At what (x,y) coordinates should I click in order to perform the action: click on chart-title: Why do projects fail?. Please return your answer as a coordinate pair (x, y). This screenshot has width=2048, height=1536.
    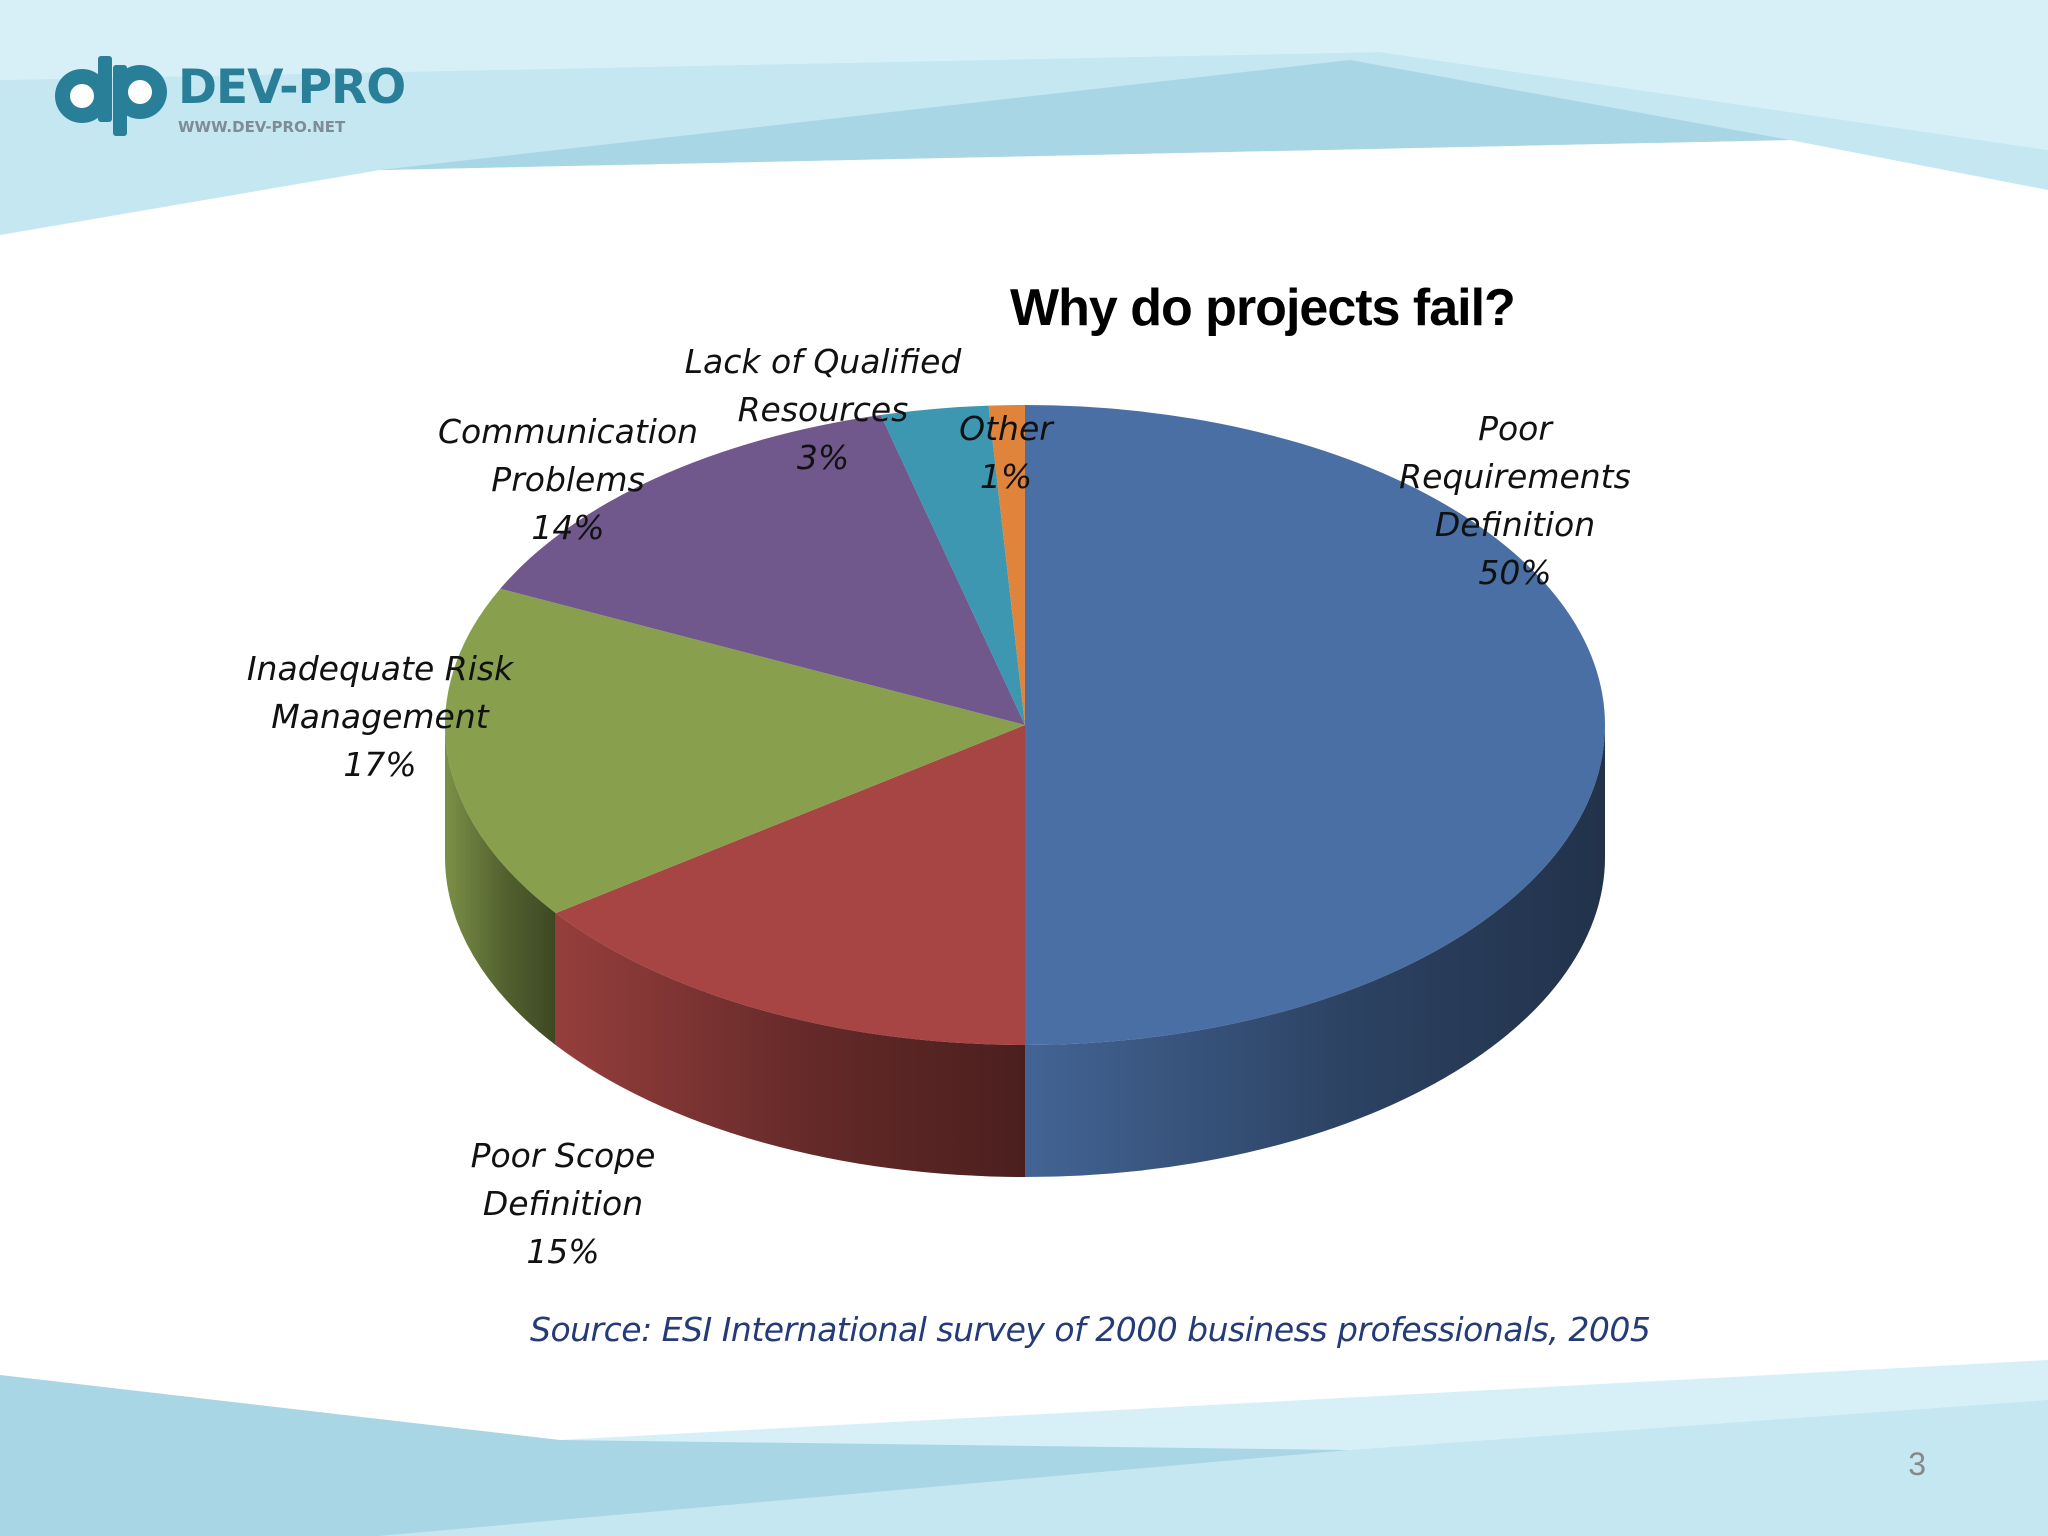
    Looking at the image, I should click on (1263, 308).